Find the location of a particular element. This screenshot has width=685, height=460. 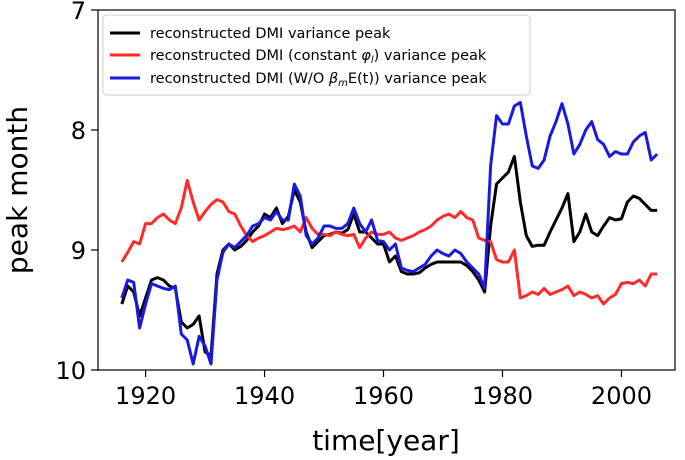

x-tick-label: 2000 is located at coordinates (621, 396).